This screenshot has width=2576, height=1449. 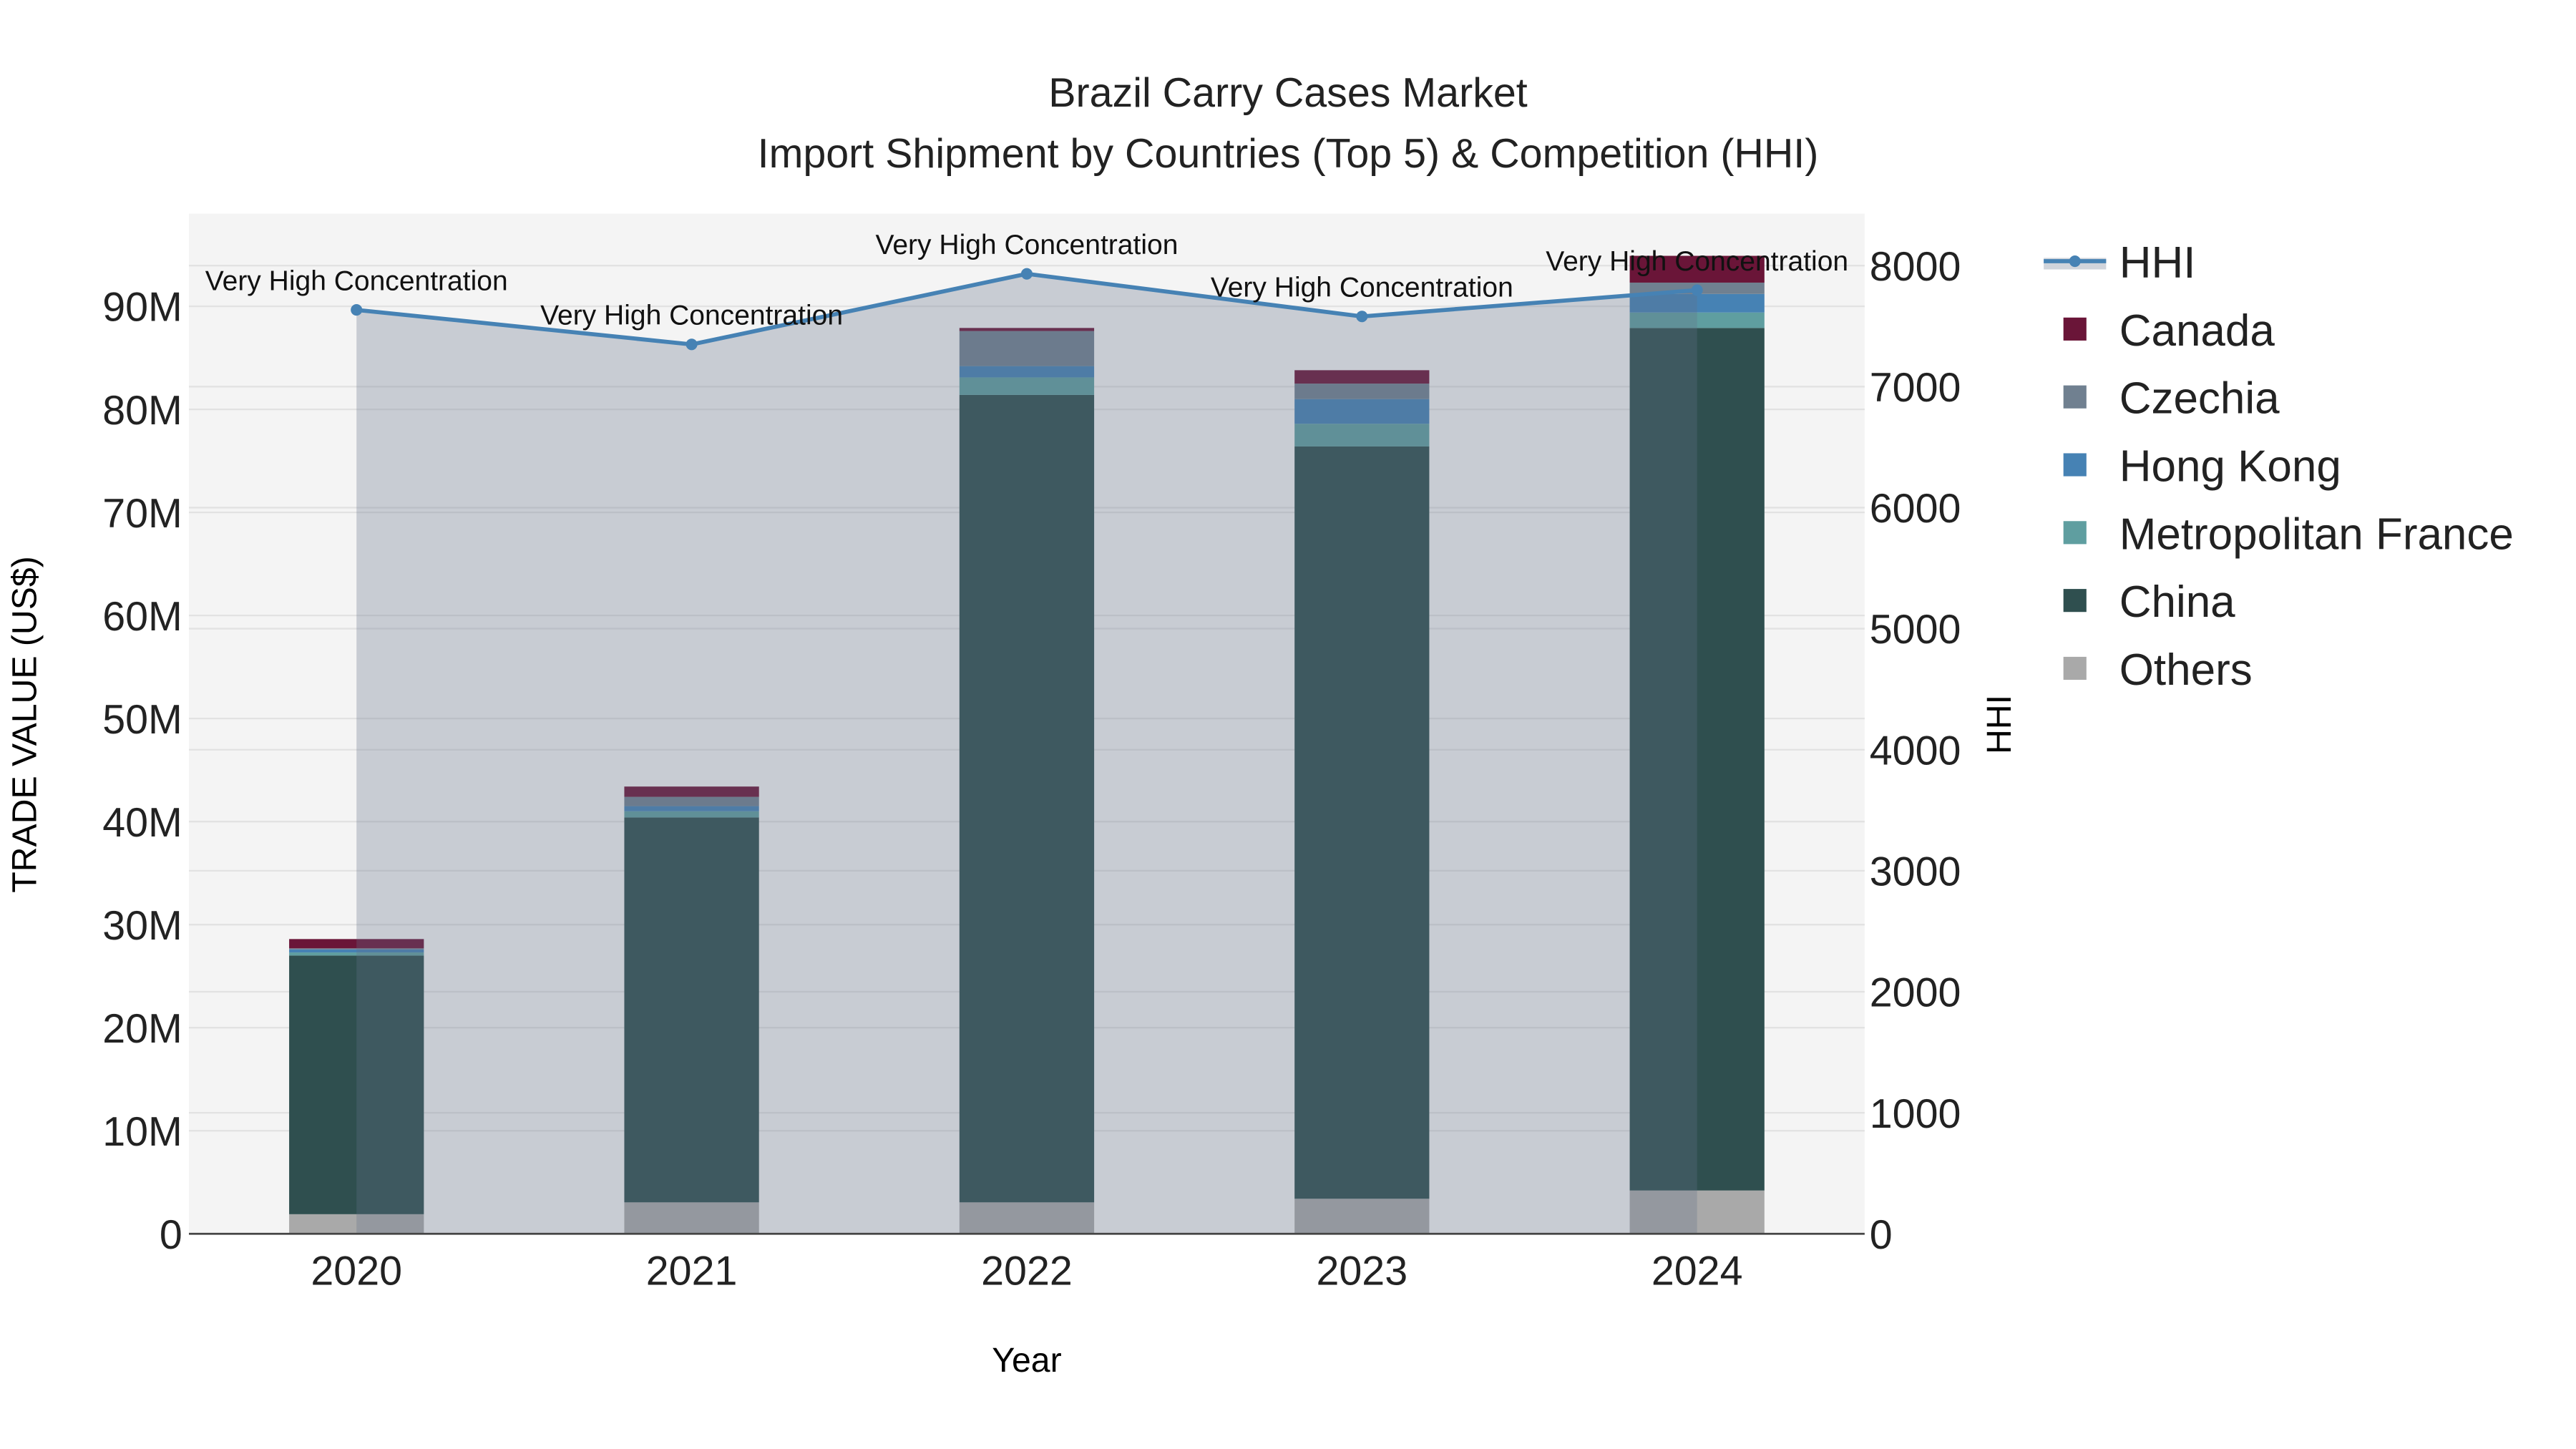 What do you see at coordinates (142, 720) in the screenshot?
I see `y-tick-label: 50M` at bounding box center [142, 720].